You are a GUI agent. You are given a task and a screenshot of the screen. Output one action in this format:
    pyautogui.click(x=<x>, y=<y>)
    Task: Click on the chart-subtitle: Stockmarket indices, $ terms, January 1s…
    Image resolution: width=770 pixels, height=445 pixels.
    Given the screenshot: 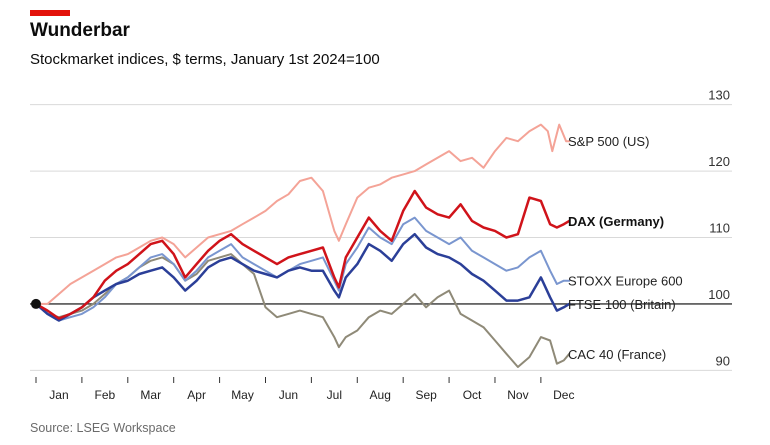 What is the action you would take?
    pyautogui.click(x=205, y=59)
    